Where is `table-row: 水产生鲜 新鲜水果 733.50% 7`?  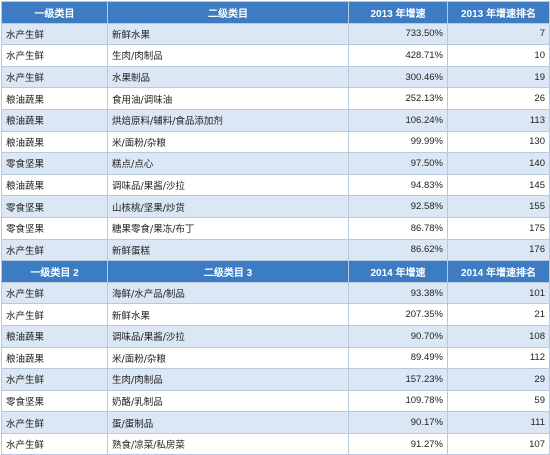 table-row: 水产生鲜 新鲜水果 733.50% 7 is located at coordinates (275, 34).